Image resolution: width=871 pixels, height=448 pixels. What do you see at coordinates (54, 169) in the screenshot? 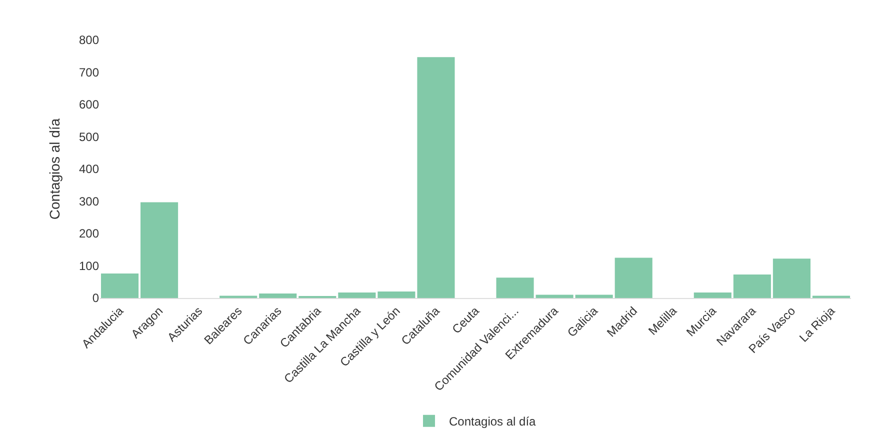
I see `y-axis-title: Contagios al día` at bounding box center [54, 169].